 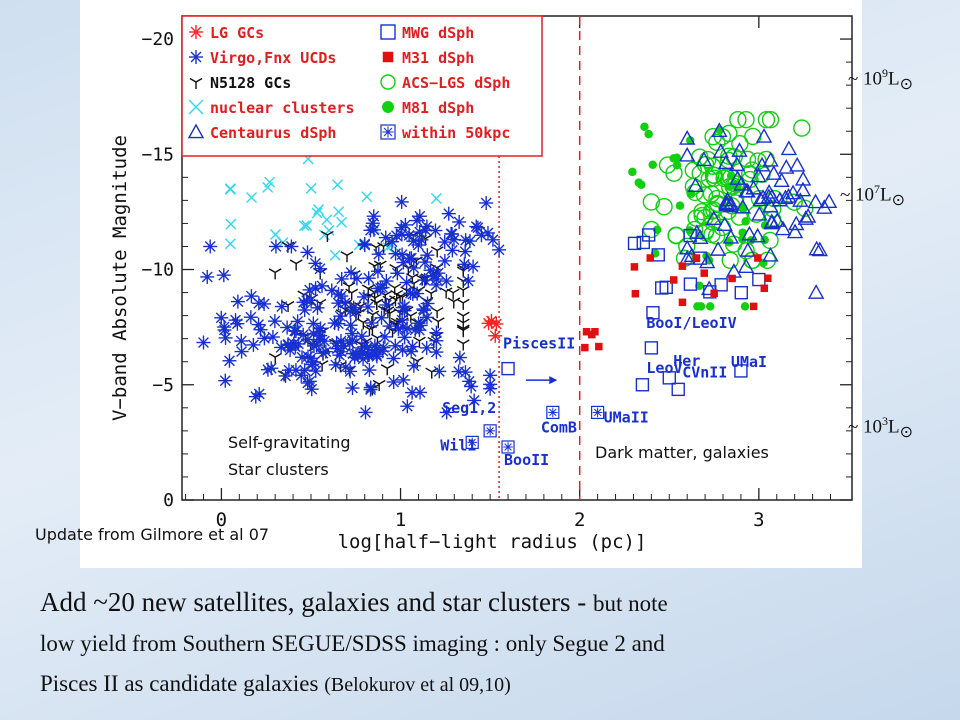 I want to click on legend-label: nuclear clusters, so click(x=282, y=108).